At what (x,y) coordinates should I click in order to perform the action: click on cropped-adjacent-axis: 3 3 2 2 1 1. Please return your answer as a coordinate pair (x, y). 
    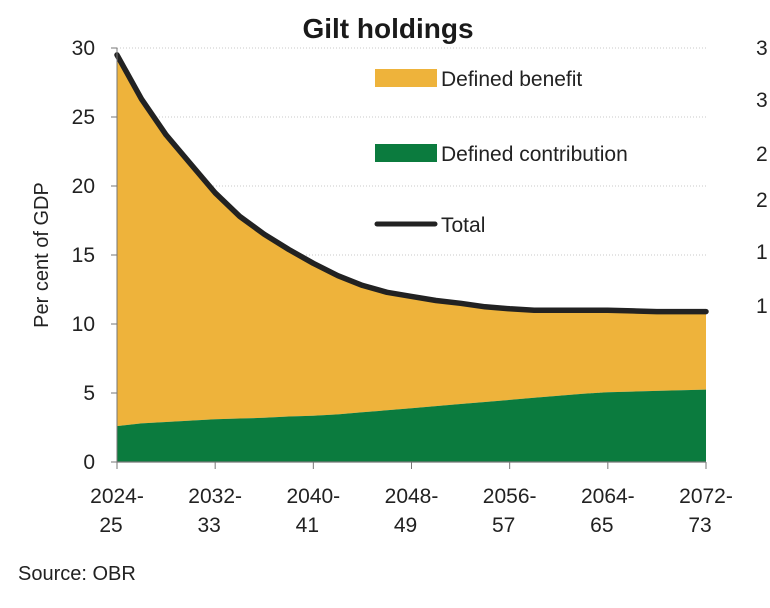
    Looking at the image, I should click on (762, 177).